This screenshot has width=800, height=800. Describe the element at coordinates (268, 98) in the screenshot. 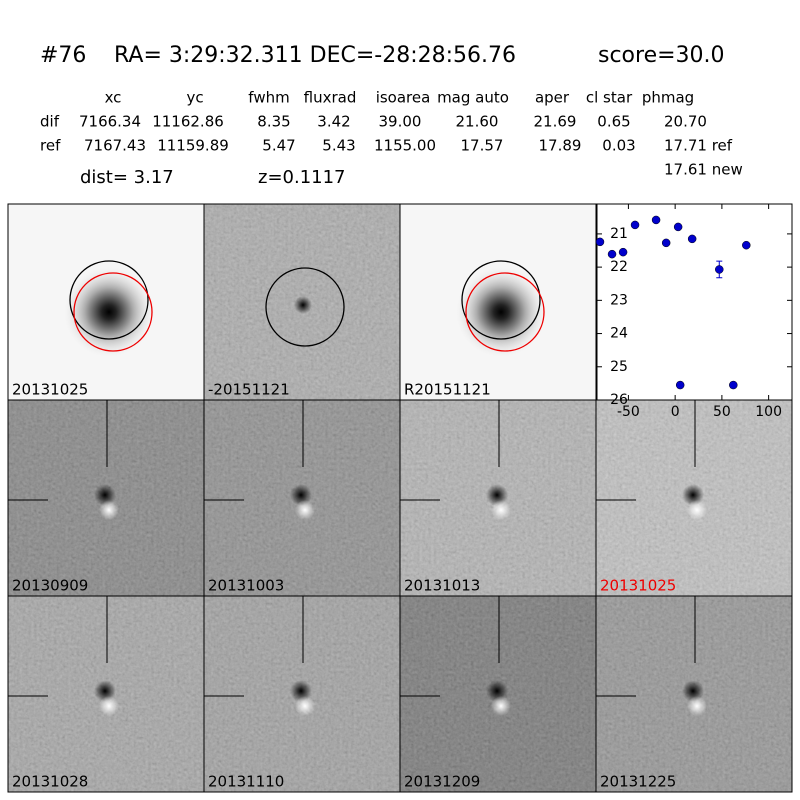

I see `column-header: fwhm` at that location.